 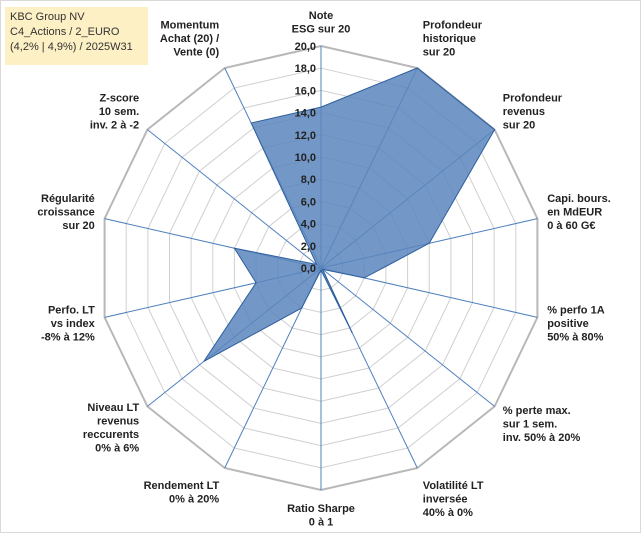 I want to click on category-line: C4_Actions / 2_EURO, so click(x=65, y=32).